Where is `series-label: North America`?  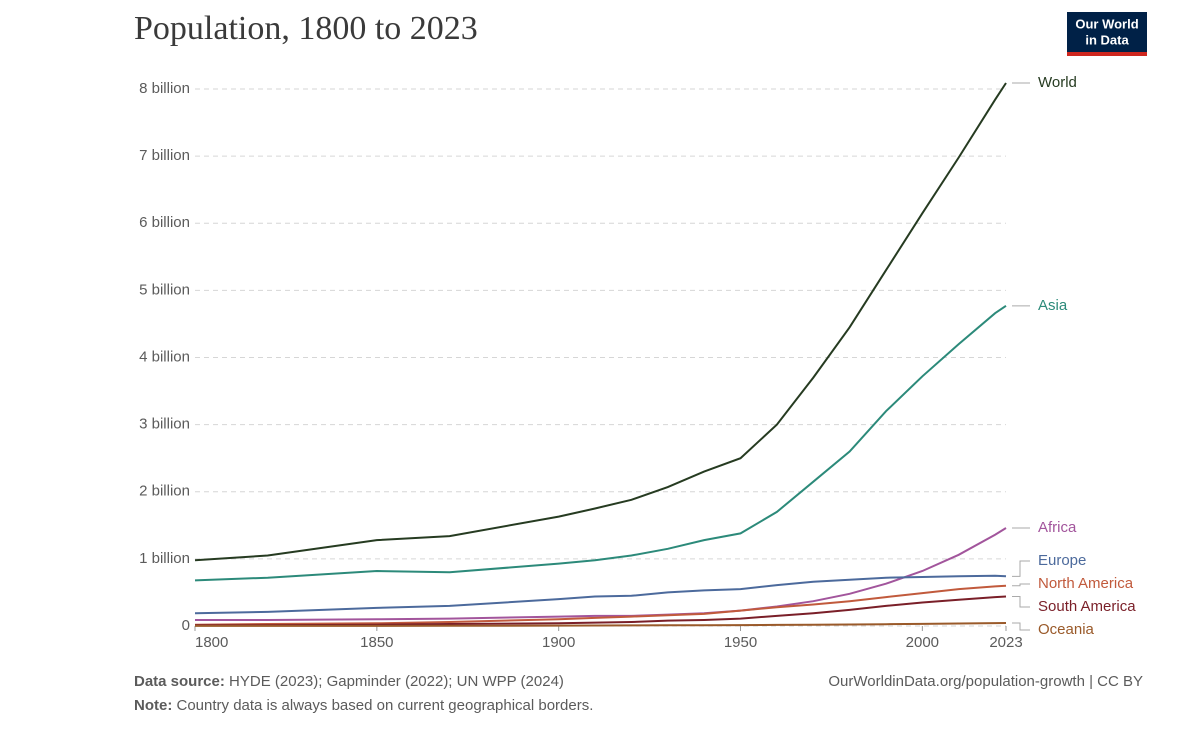
series-label: North America is located at coordinates (1086, 583).